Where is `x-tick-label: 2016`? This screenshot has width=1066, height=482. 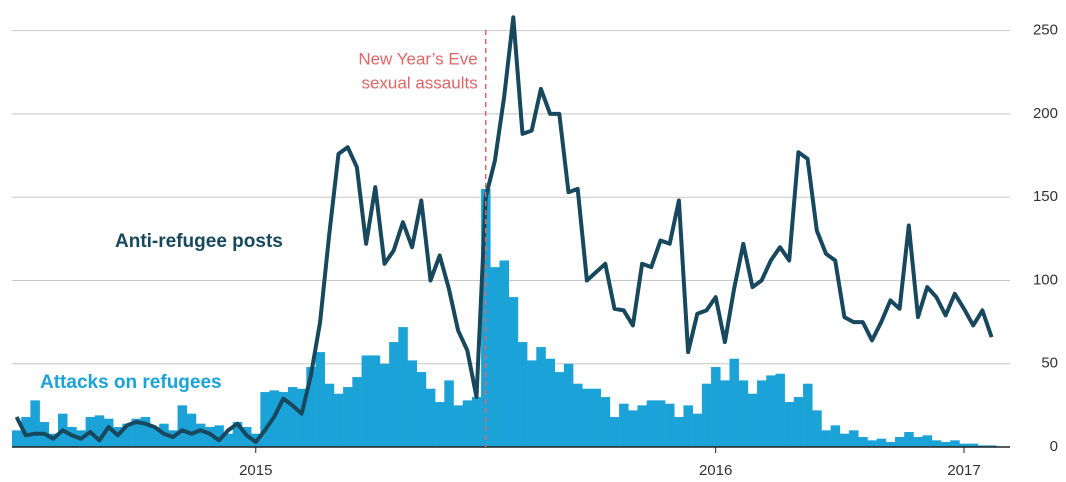 x-tick-label: 2016 is located at coordinates (715, 470).